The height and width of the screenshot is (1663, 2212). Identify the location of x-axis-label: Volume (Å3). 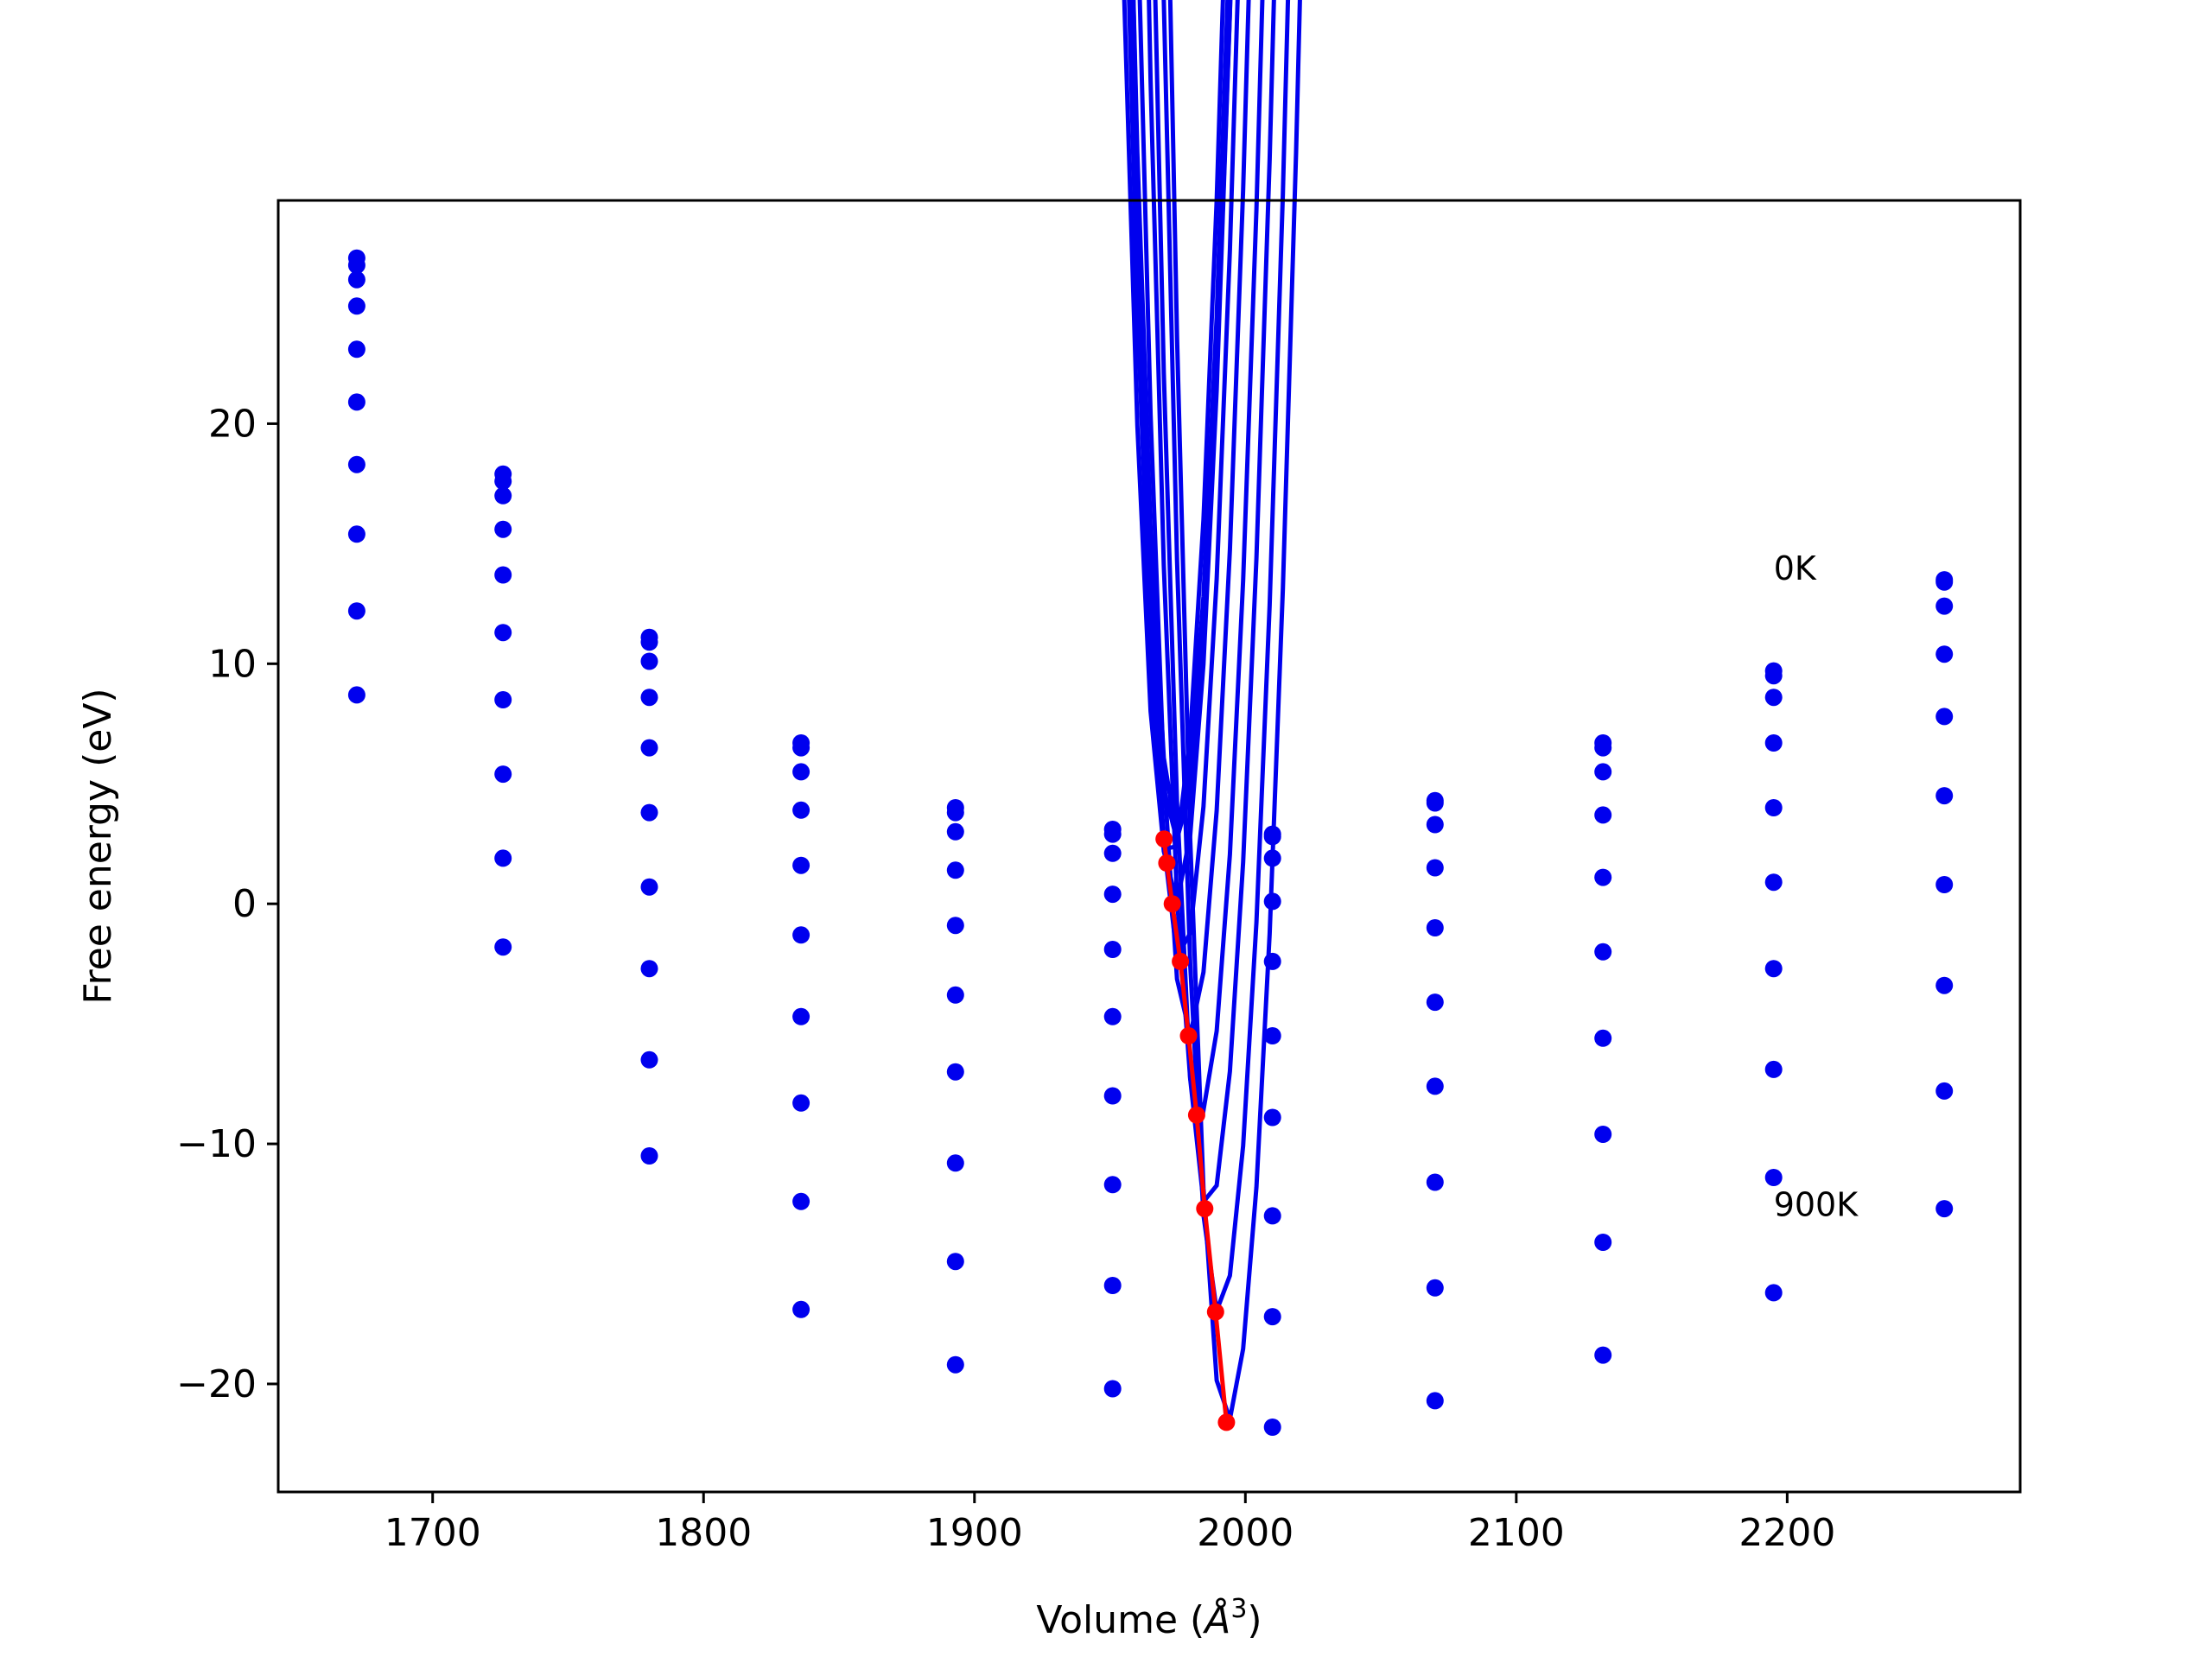
(1149, 1618).